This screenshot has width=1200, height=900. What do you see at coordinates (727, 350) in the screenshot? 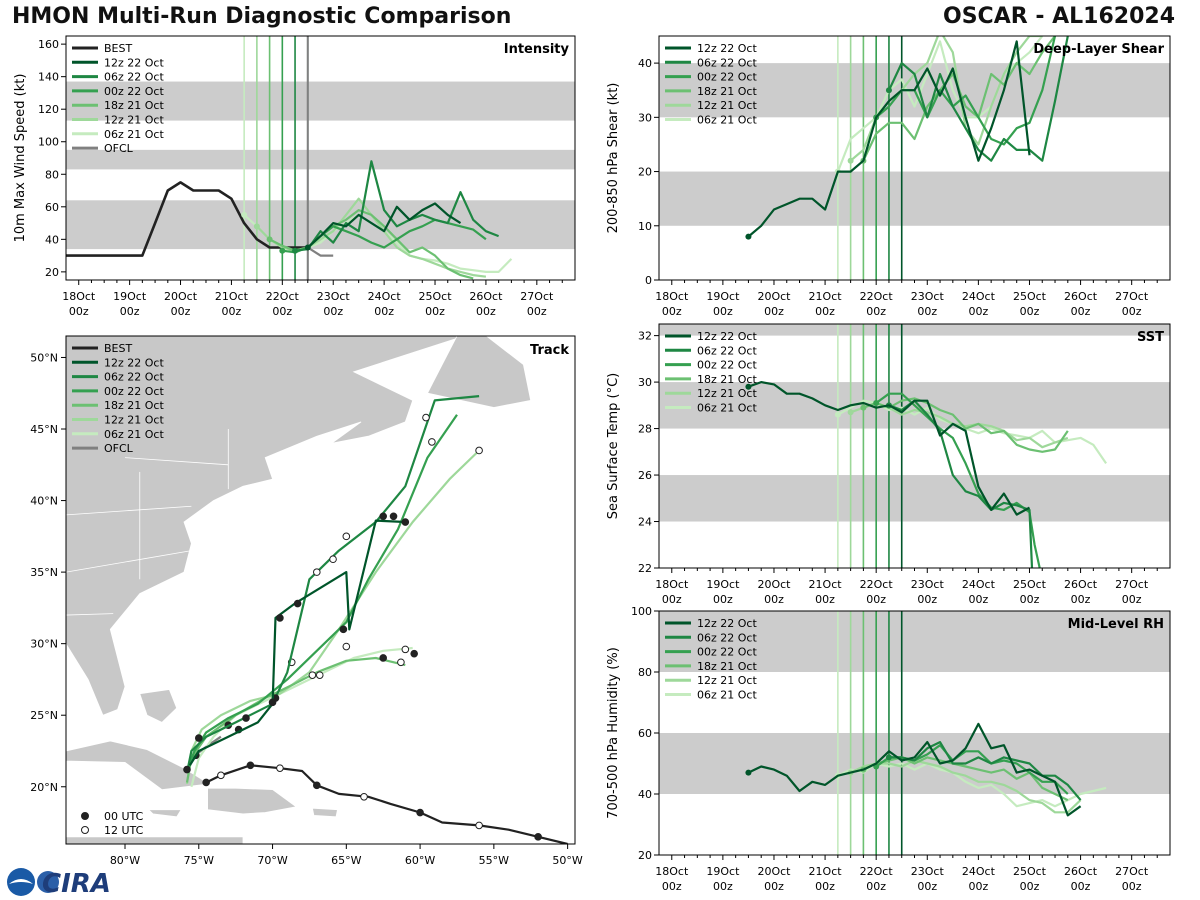
I see `legend-label: 06z 22 Oct` at bounding box center [727, 350].